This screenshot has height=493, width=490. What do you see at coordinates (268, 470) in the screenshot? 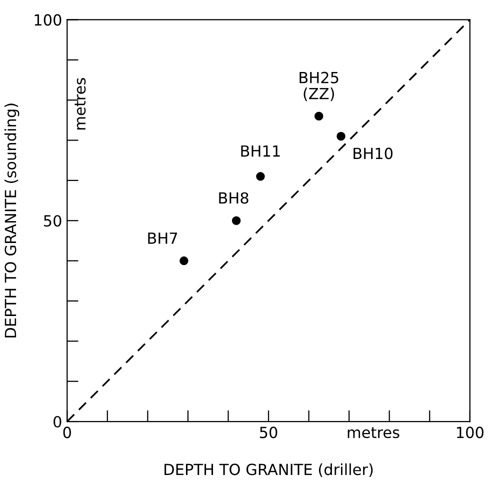
I see `x-axis-title: DEPTH TO GRANITE (driller)` at bounding box center [268, 470].